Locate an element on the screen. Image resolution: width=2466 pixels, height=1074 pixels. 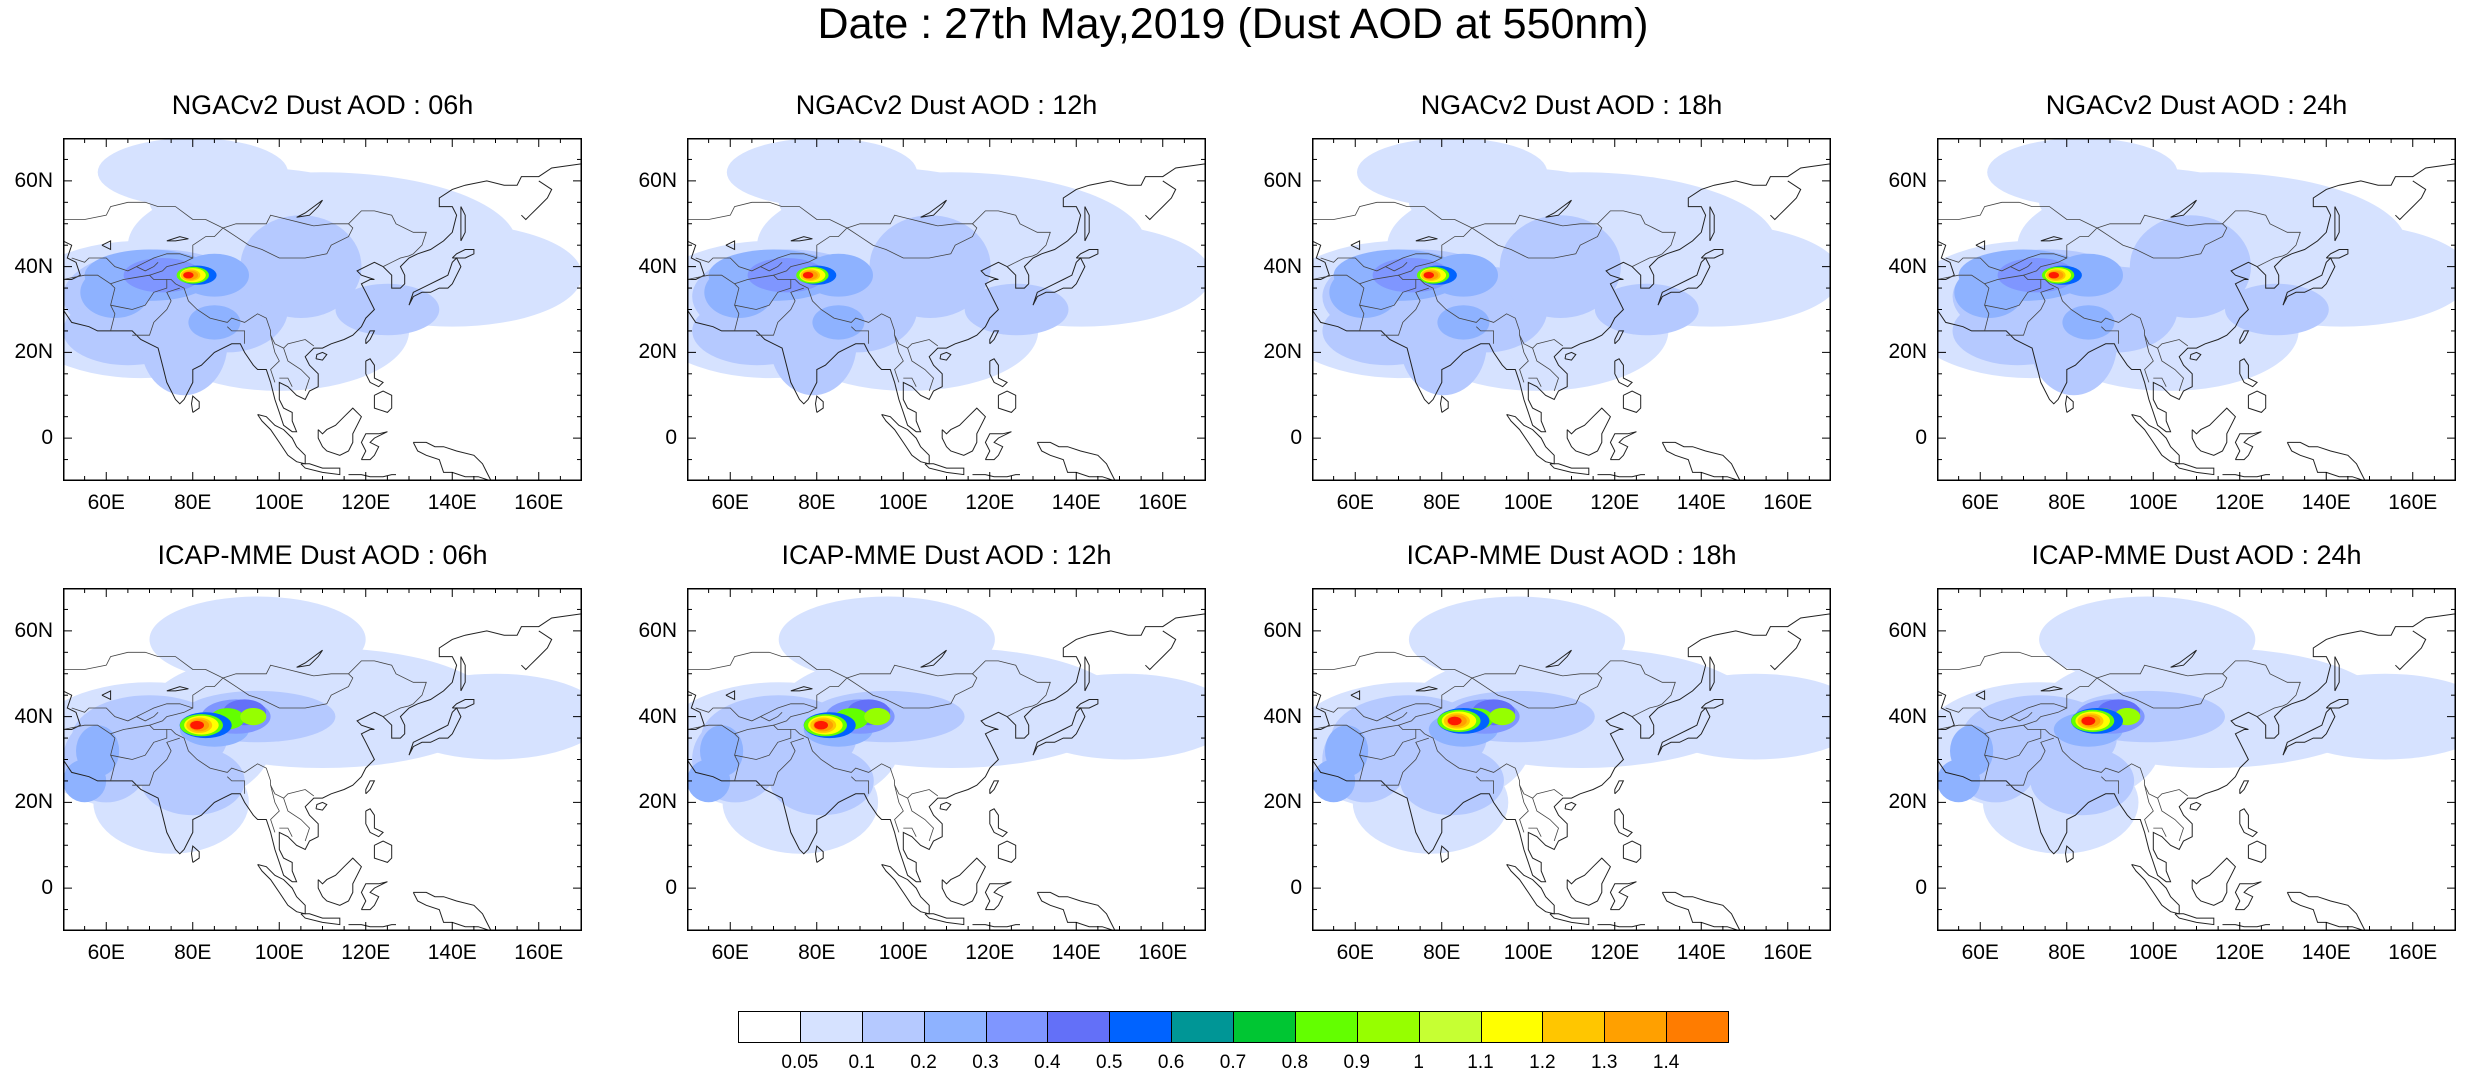
colorbar-swatch is located at coordinates (831, 1027).